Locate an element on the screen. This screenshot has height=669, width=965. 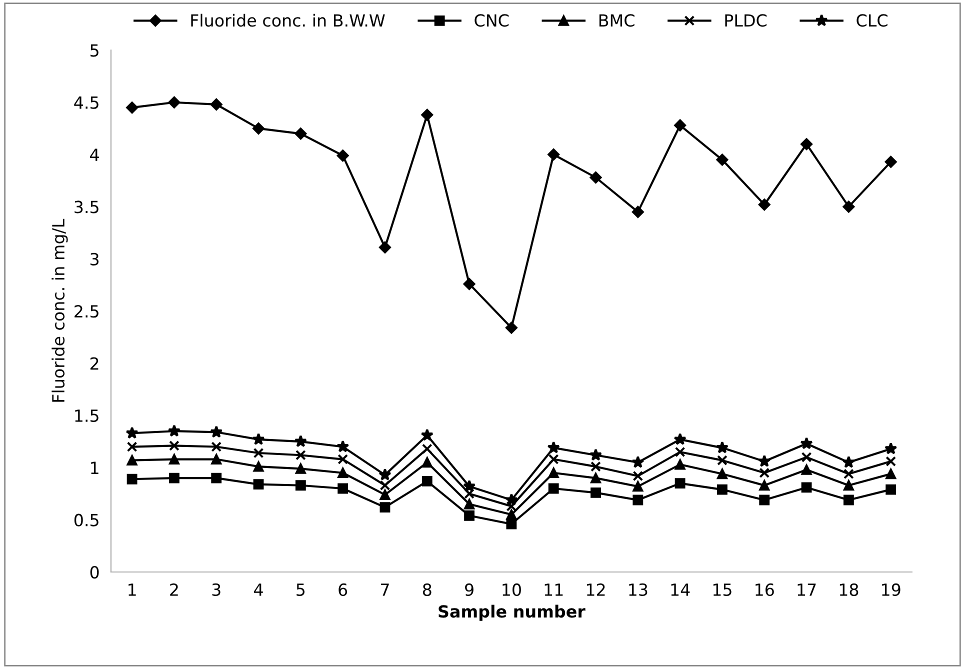
y-tick-label: 3.5 is located at coordinates (86, 207).